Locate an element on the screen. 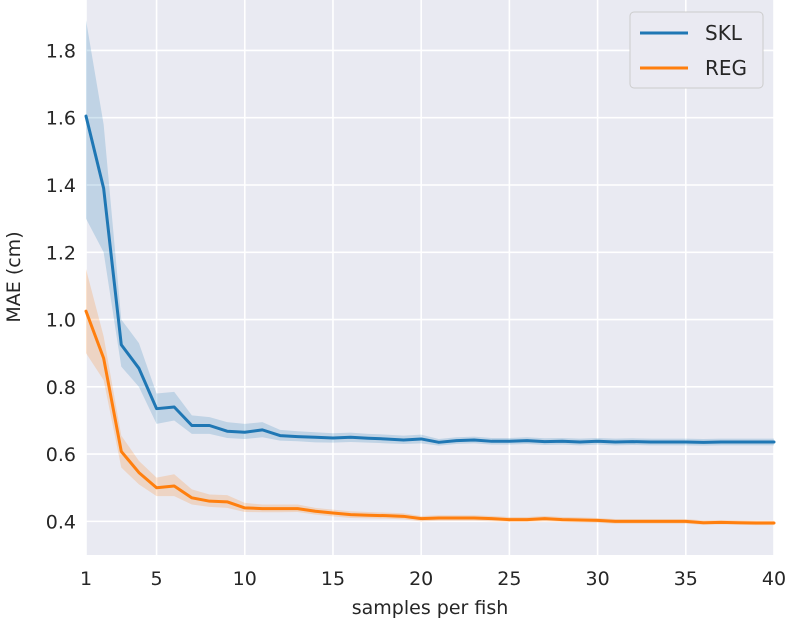 This screenshot has height=623, width=789. legend-label-reg: REG is located at coordinates (726, 68).